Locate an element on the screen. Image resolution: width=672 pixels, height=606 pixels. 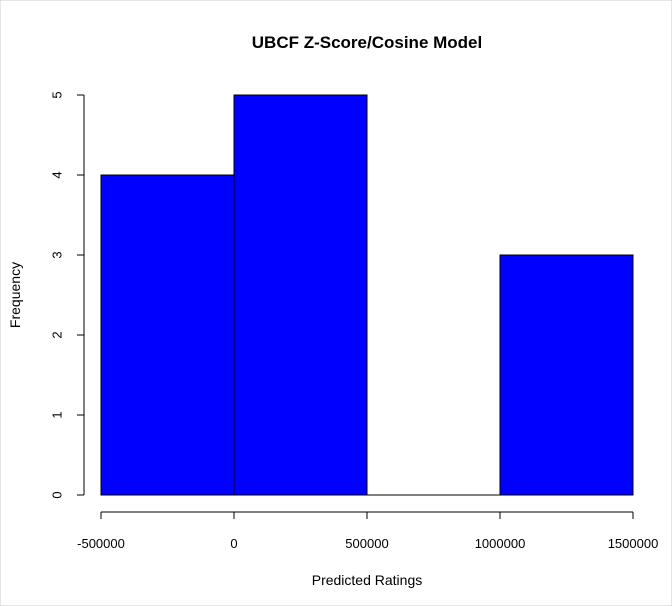
x-tick-label-2: 500000 is located at coordinates (366, 543).